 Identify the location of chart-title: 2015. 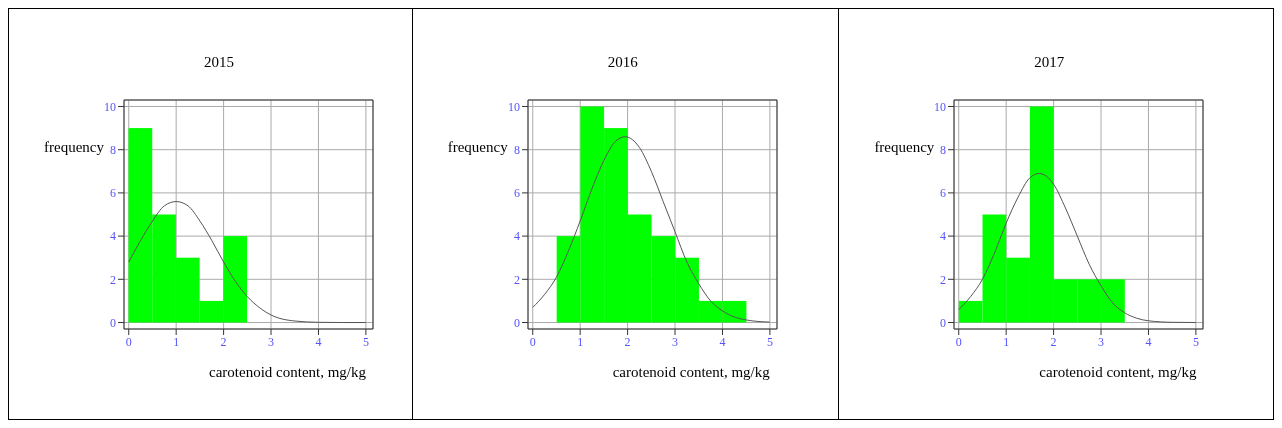
(219, 62).